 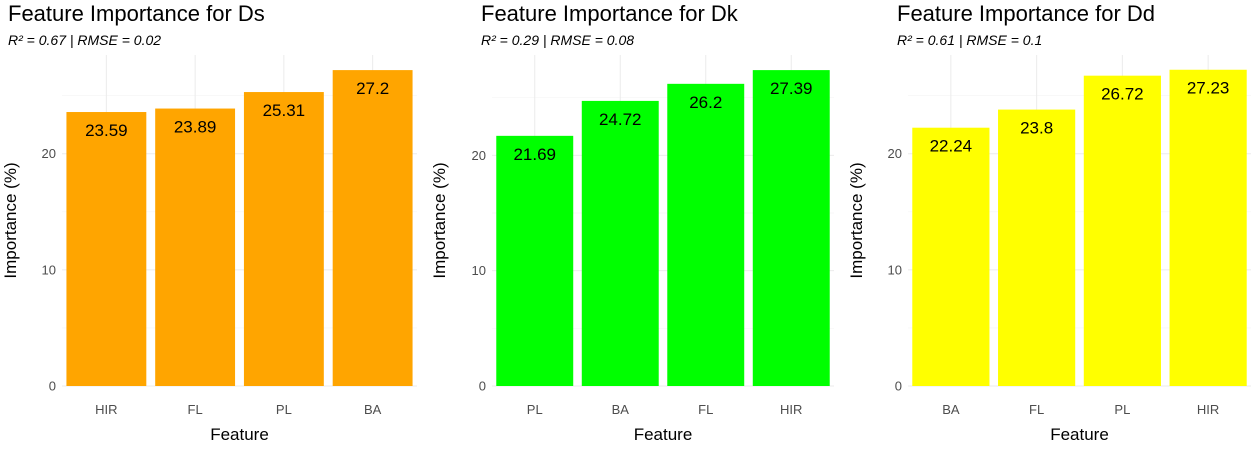 What do you see at coordinates (238, 409) in the screenshot?
I see `x-tick-labels: HIR FL PL BA` at bounding box center [238, 409].